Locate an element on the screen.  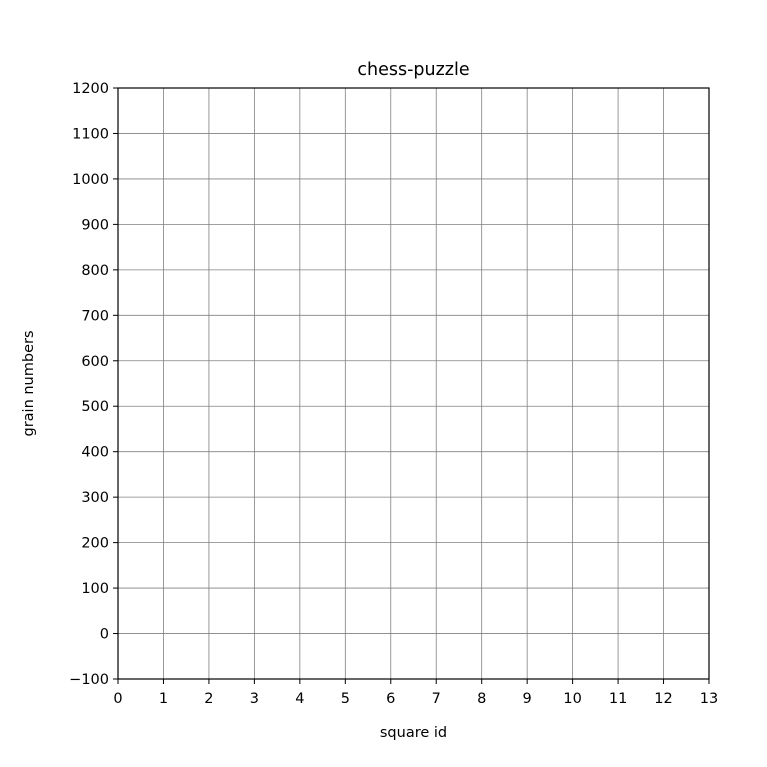
y-tick-label: 900 is located at coordinates (95, 225).